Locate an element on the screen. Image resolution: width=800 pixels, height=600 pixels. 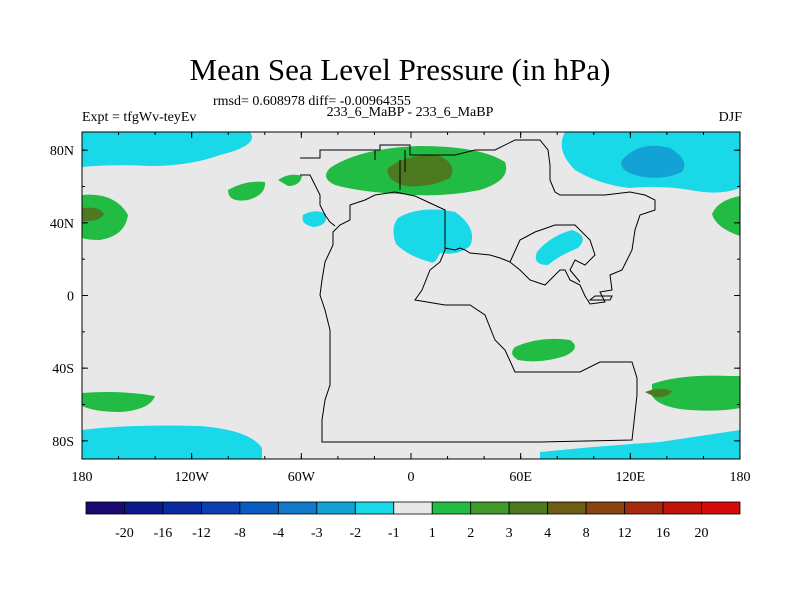
x-tick-label: 60E is located at coordinates (520, 477).